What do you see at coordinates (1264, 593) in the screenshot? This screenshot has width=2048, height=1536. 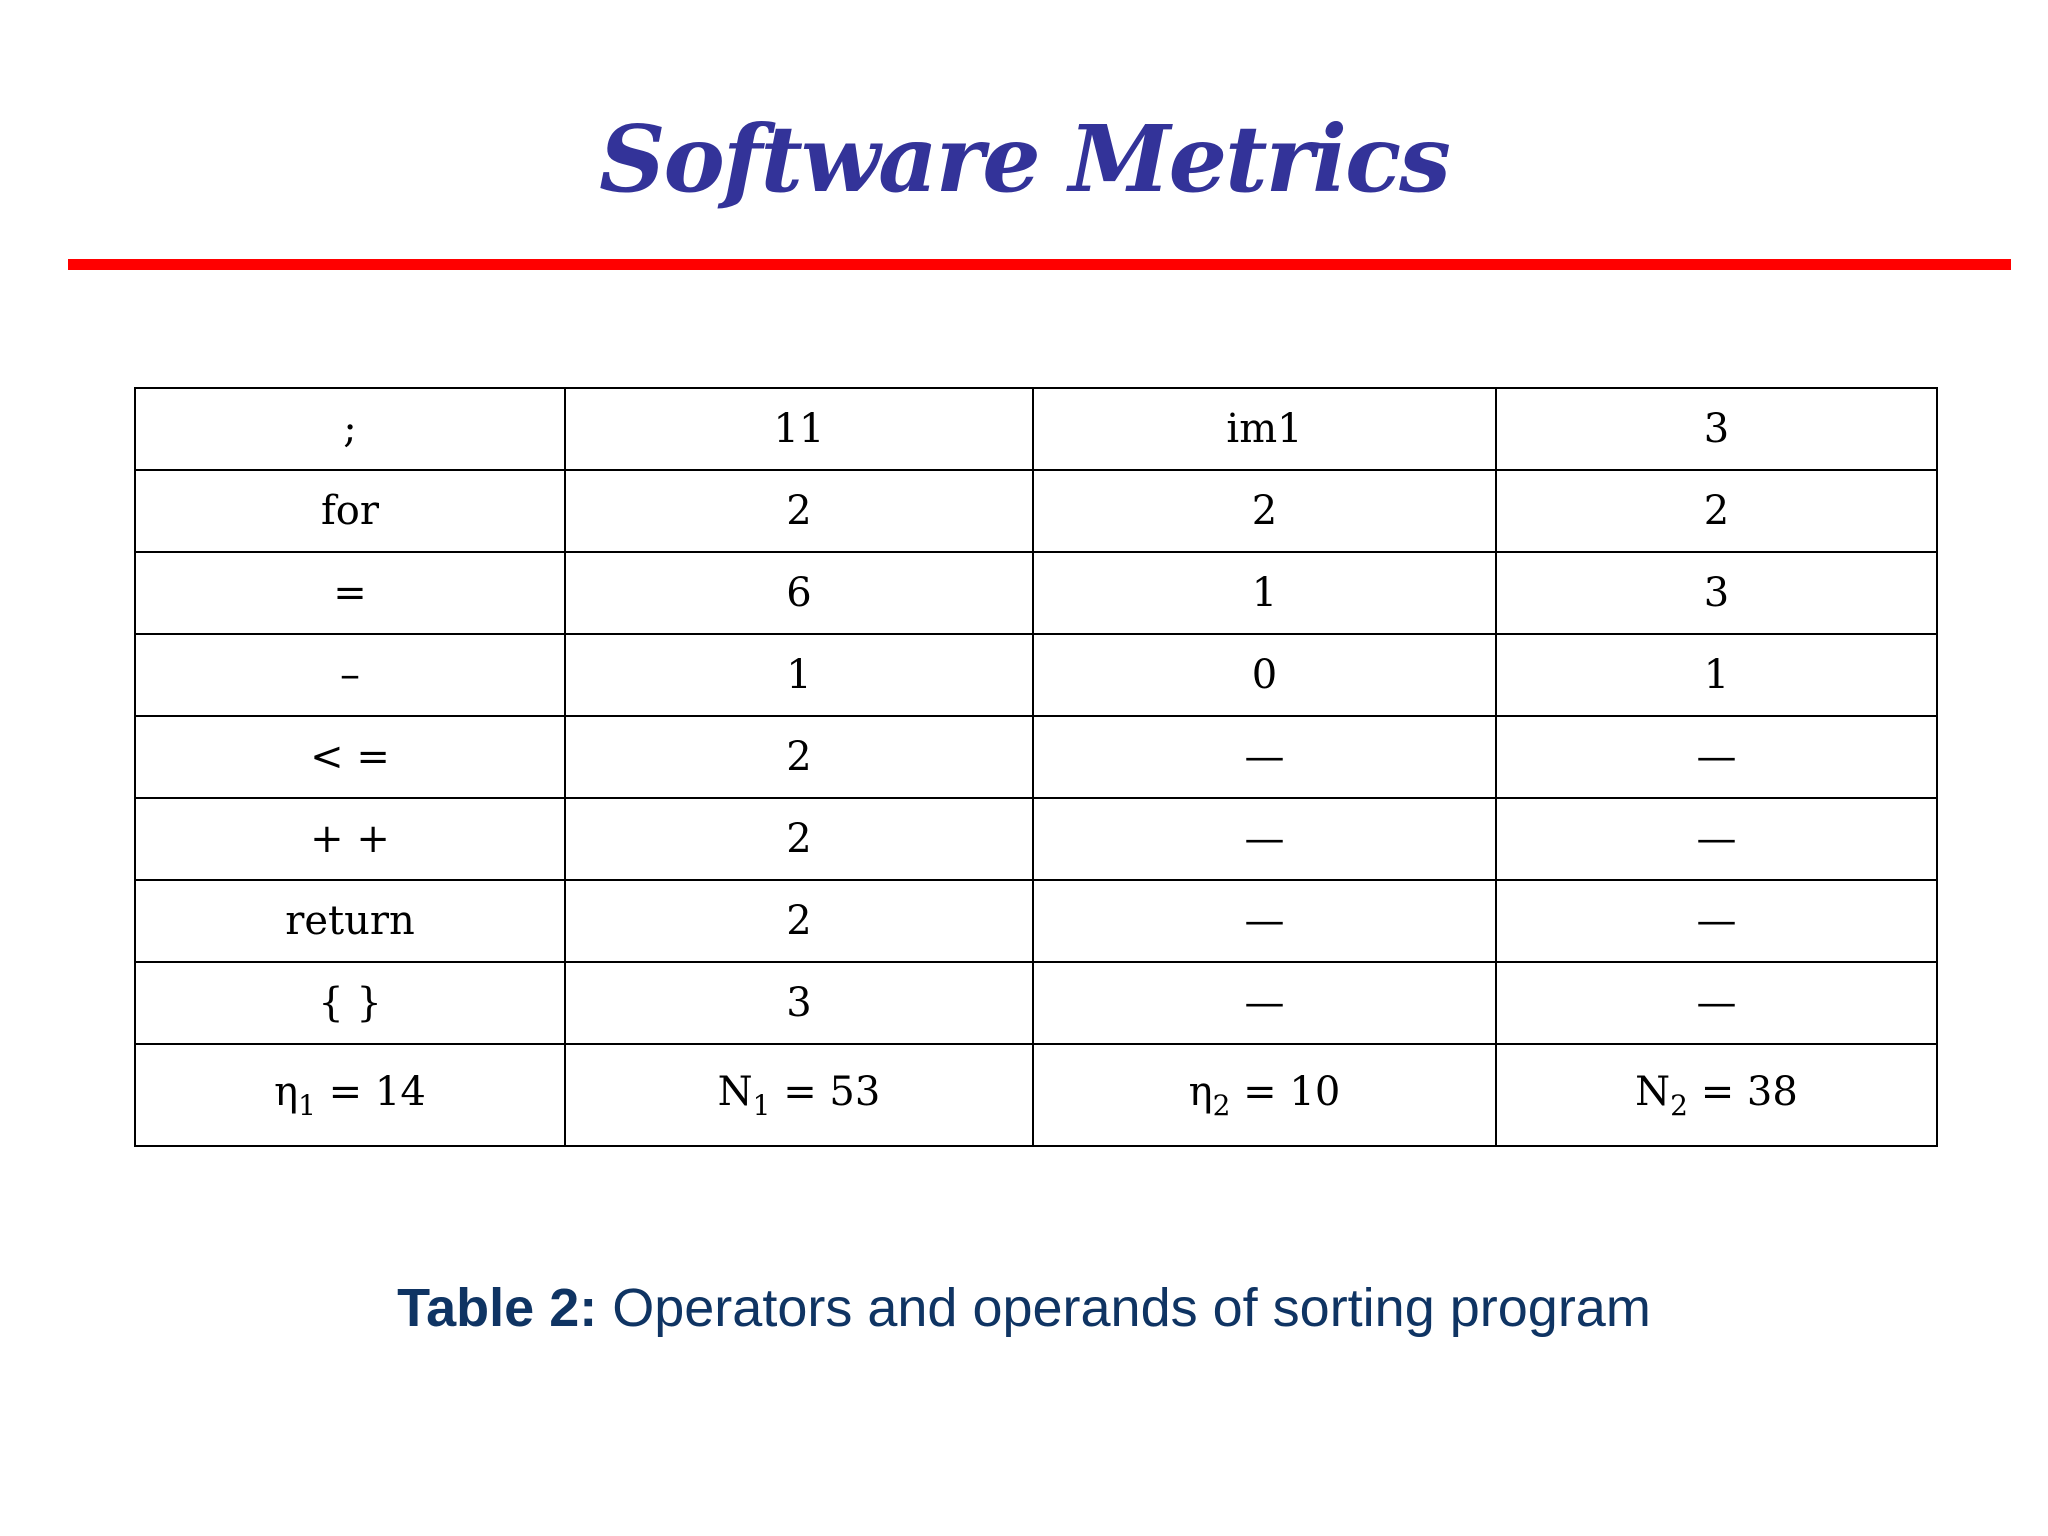 I see `operand-cell: 1` at bounding box center [1264, 593].